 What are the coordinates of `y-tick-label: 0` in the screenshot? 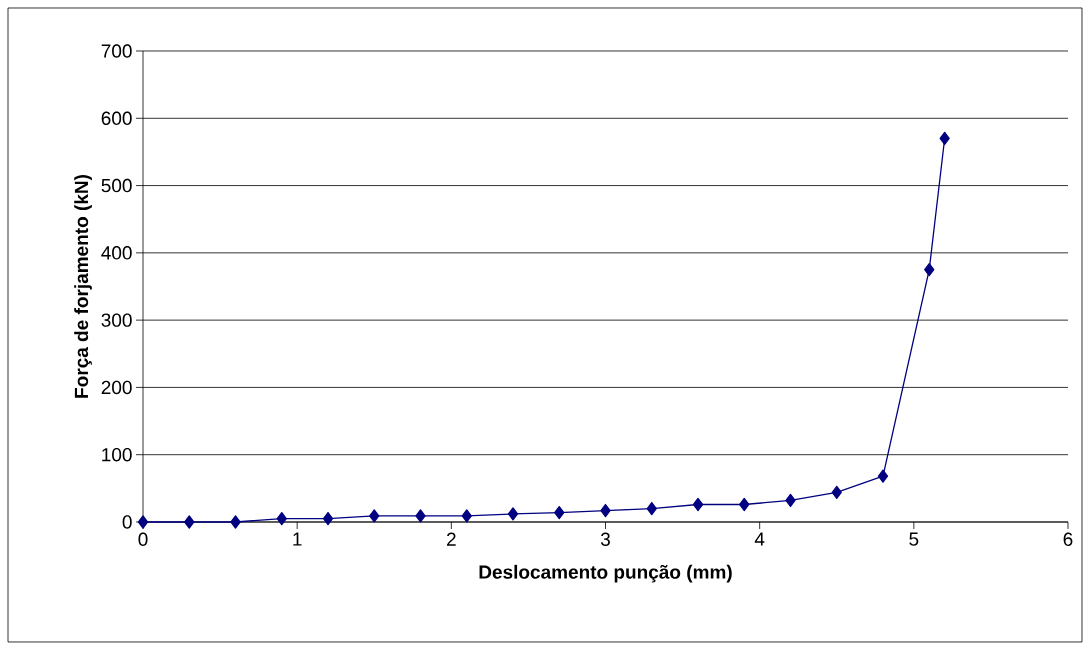 It's located at (127, 522).